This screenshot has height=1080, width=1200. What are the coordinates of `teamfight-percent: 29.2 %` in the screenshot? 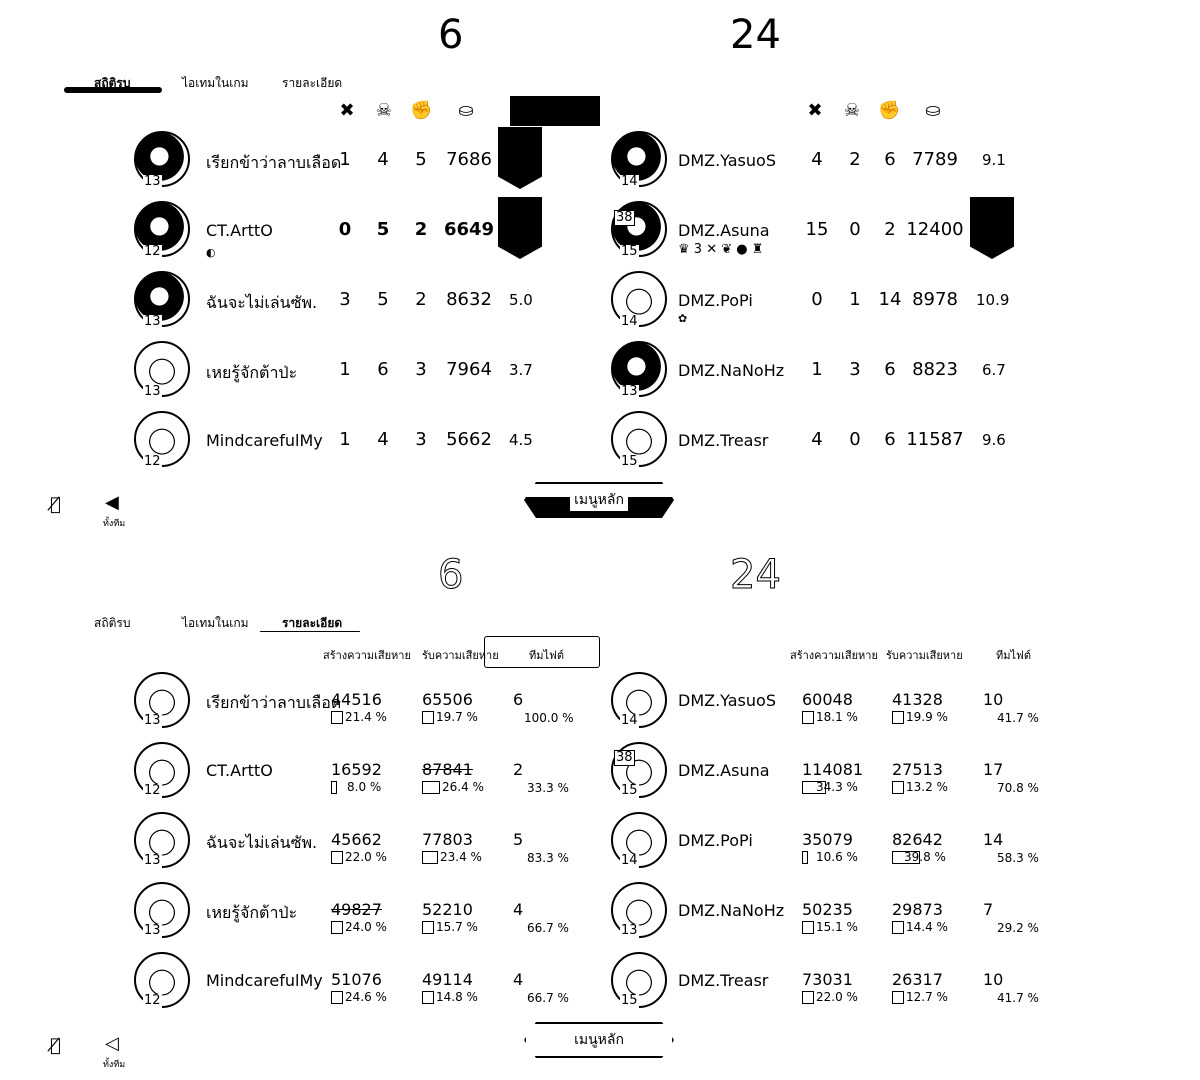 It's located at (1018, 928).